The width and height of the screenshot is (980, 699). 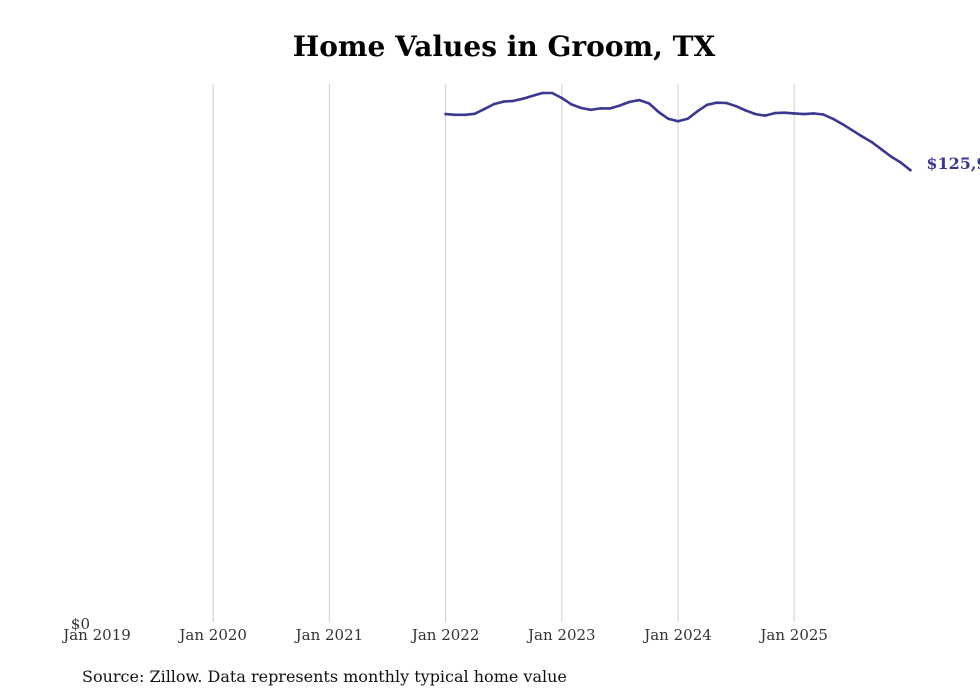 I want to click on x-tick-label: Jan 2020, so click(x=212, y=635).